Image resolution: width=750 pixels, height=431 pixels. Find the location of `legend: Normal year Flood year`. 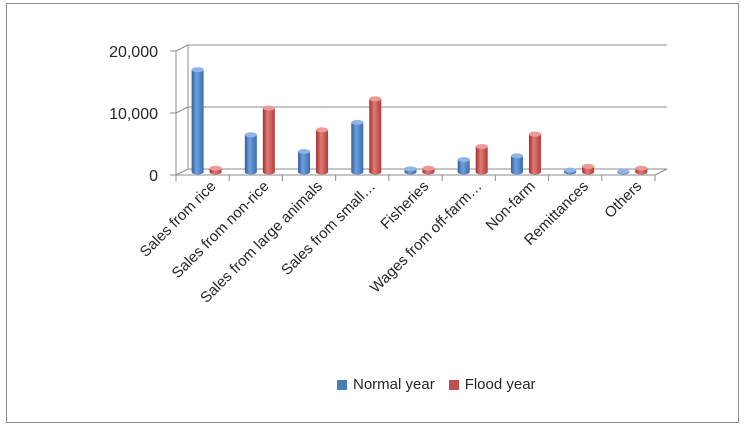

legend: Normal year Flood year is located at coordinates (443, 384).